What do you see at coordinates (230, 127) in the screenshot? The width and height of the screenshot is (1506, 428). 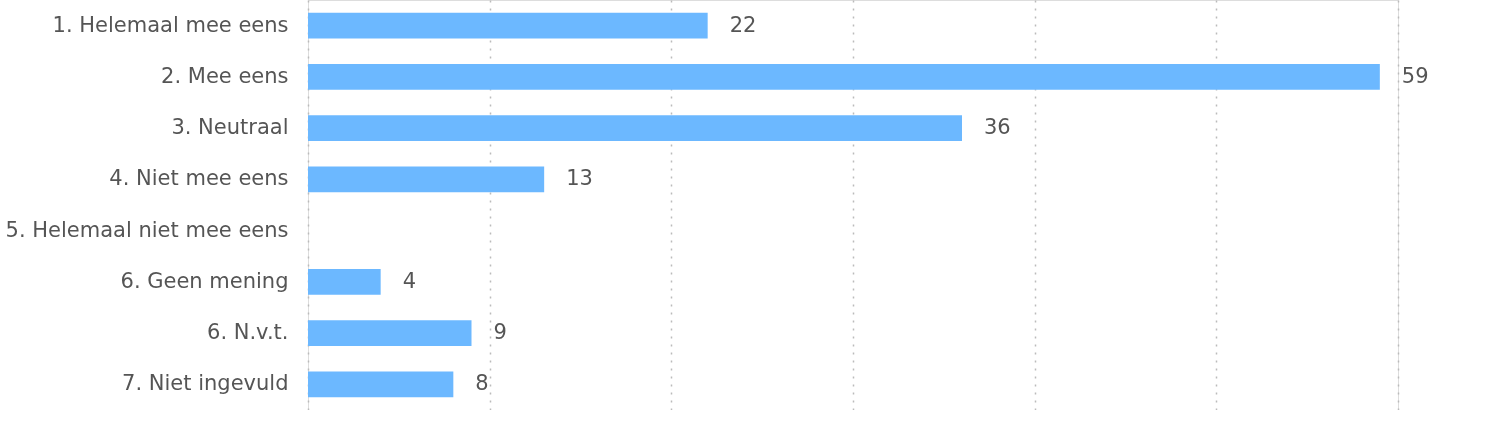 I see `y-tick-label: 3. Neutraal` at bounding box center [230, 127].